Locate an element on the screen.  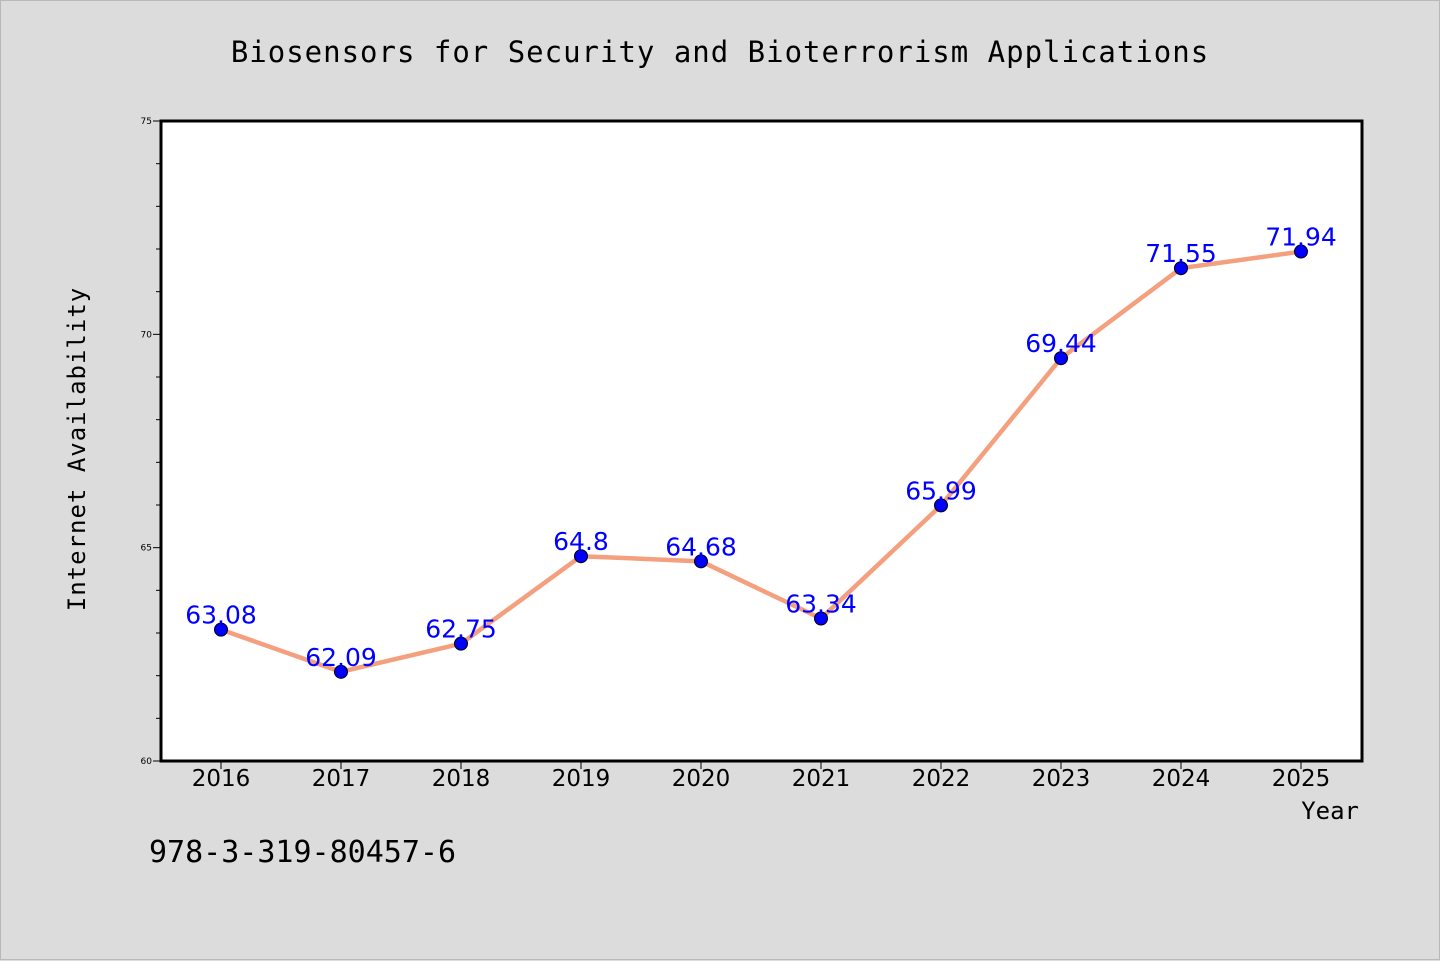
data-label: 69.44 is located at coordinates (1061, 343).